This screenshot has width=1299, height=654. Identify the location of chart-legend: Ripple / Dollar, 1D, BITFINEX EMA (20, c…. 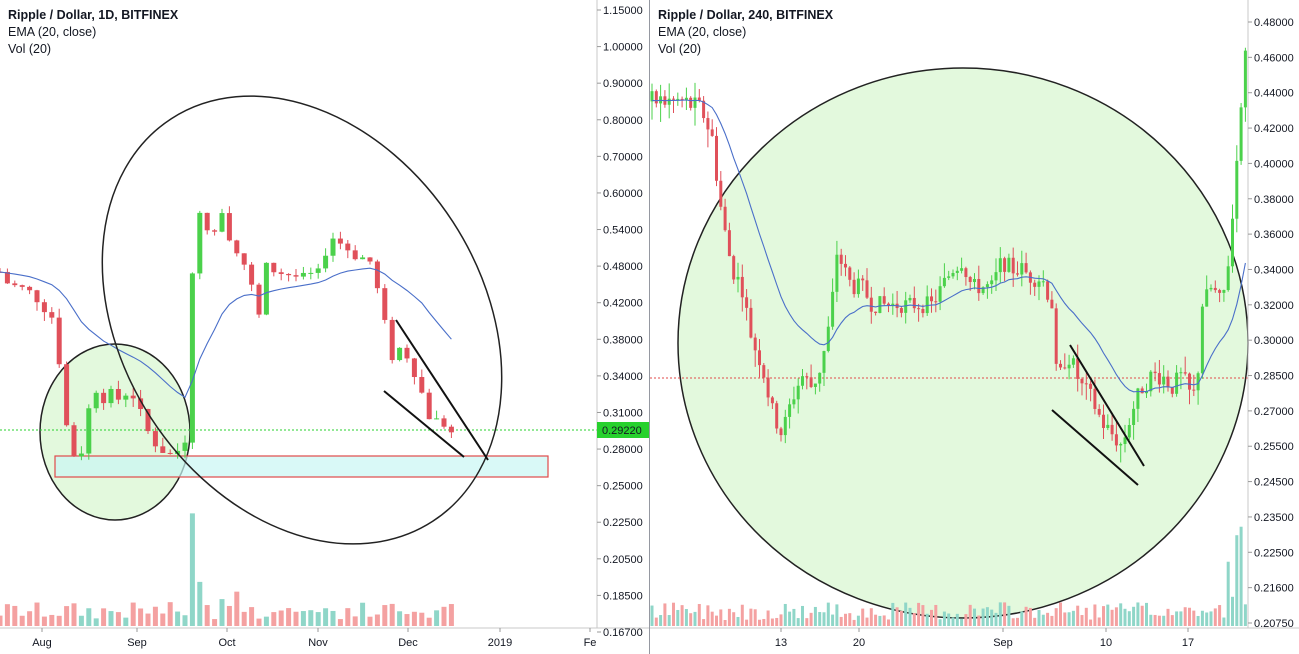
(93, 32).